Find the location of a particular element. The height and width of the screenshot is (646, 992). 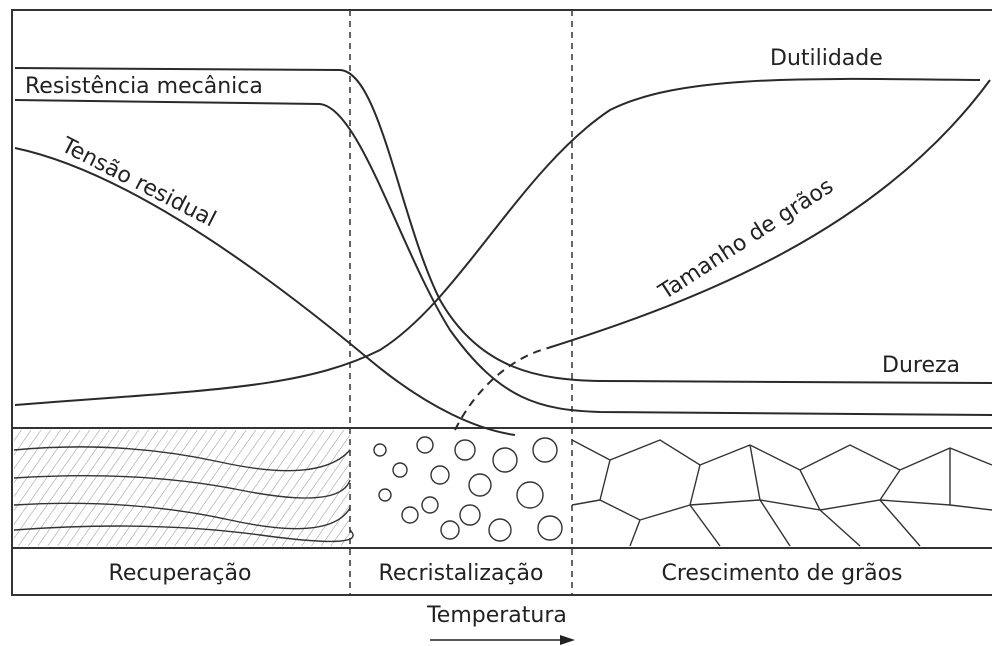

stage-label: Crescimento de grãos is located at coordinates (781, 573).